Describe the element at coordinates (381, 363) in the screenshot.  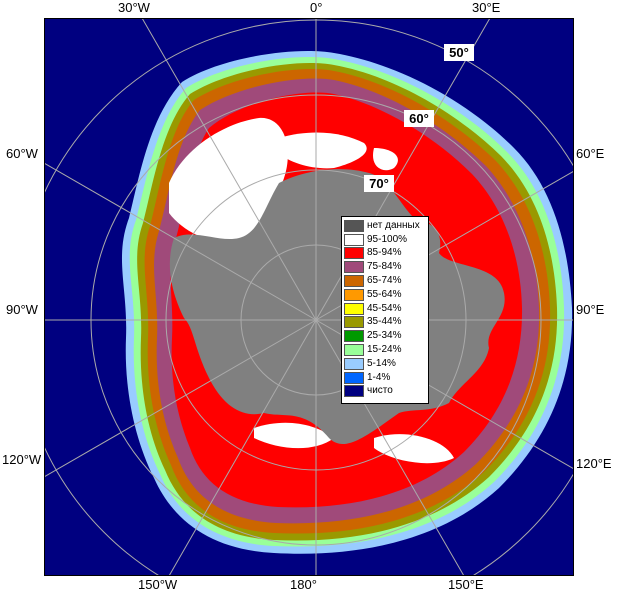
I see `legend-label: 5-14%` at that location.